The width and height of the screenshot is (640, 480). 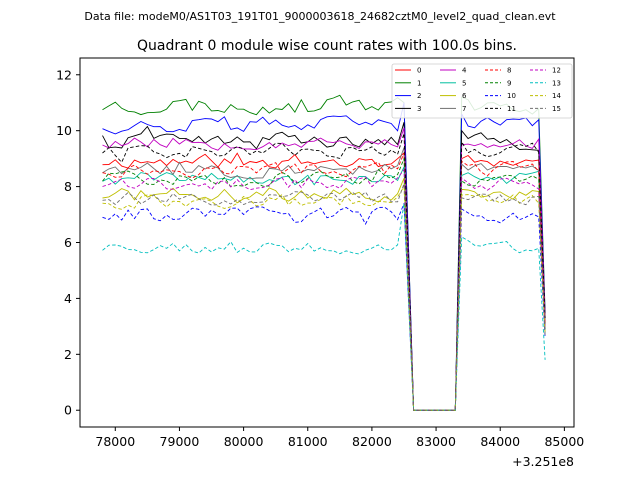 I want to click on x-tick-label: 79000, so click(x=180, y=441).